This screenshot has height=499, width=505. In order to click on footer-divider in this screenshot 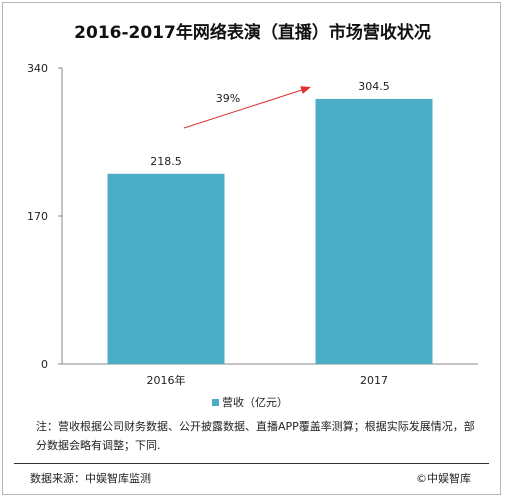, I will do `click(251, 463)`.